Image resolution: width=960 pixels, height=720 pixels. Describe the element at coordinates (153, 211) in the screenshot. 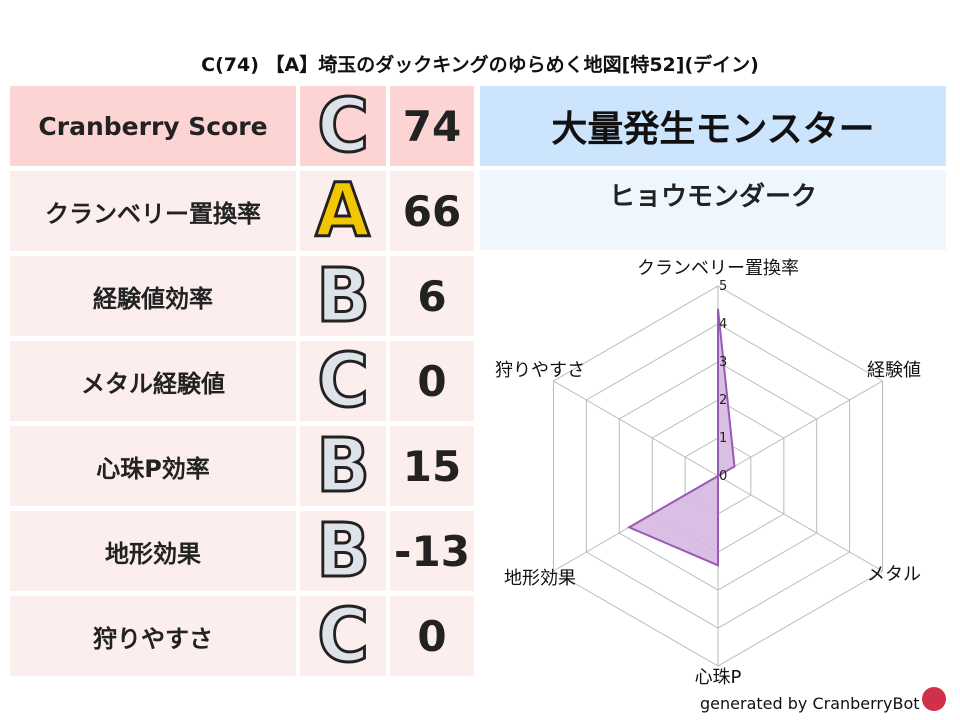

I see `row-label: クランベリー置換率` at that location.